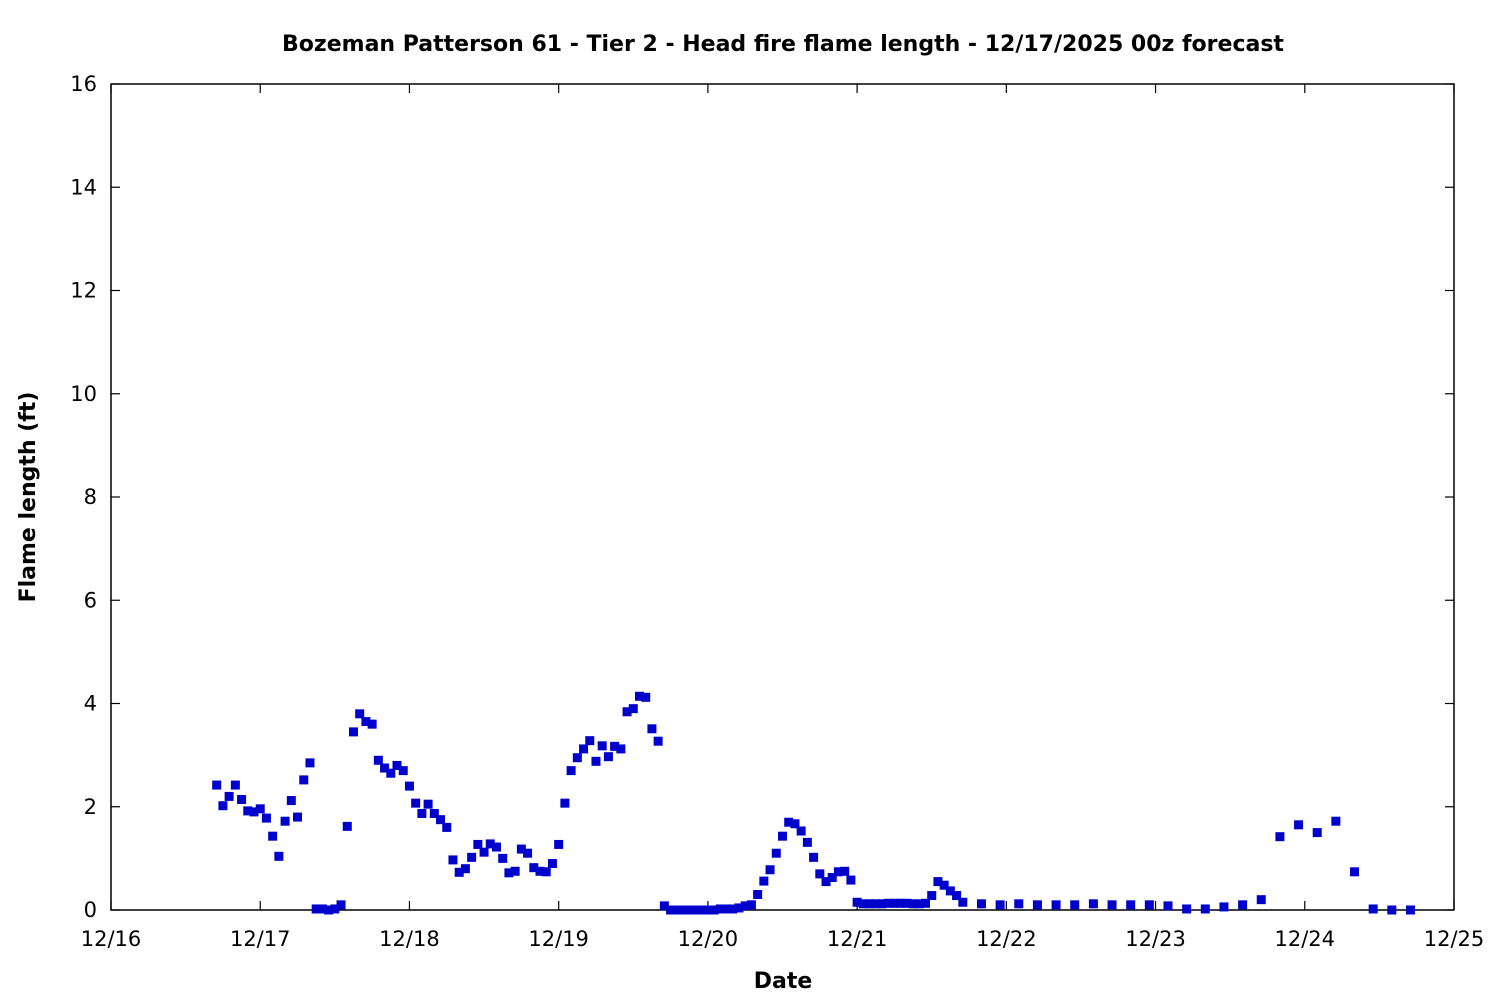  I want to click on x-tick-label: 12/21, so click(857, 939).